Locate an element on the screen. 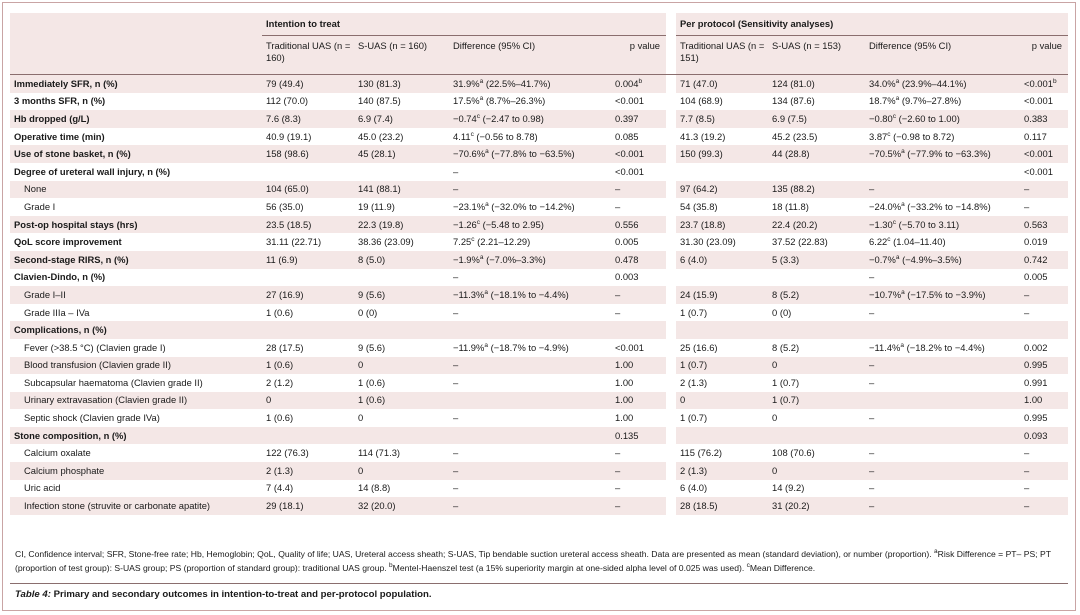 The height and width of the screenshot is (615, 1080). pp-difference-value: 6.22c (1.04–11.40) is located at coordinates (943, 242).